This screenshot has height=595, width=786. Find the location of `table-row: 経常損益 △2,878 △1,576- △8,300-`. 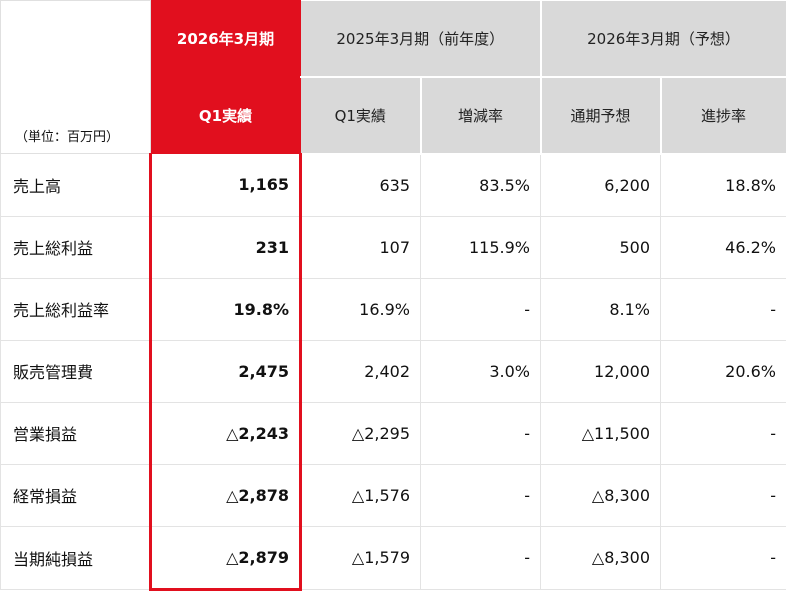

table-row: 経常損益 △2,878 △1,576- △8,300- is located at coordinates (393, 495).